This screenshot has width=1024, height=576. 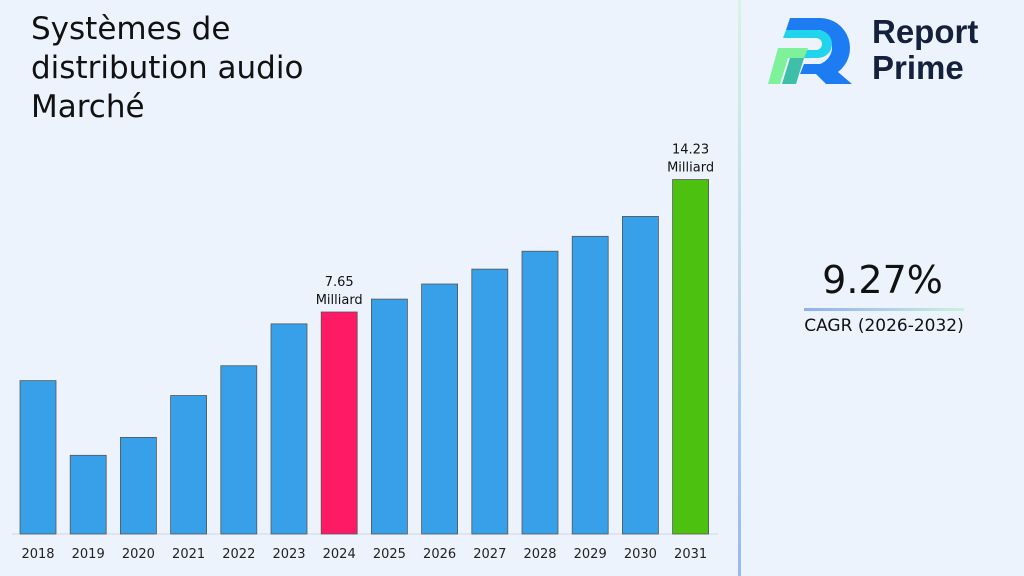 I want to click on data-label-value: 14.23, so click(x=690, y=150).